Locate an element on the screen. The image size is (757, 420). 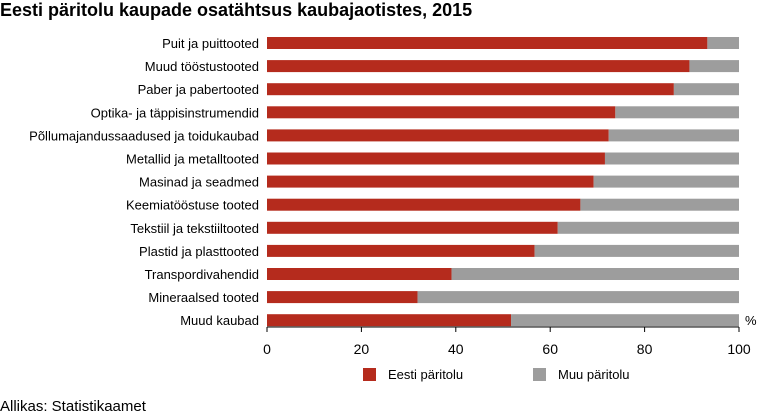
source-note: Allikas: Statistikaamet is located at coordinates (73, 406).